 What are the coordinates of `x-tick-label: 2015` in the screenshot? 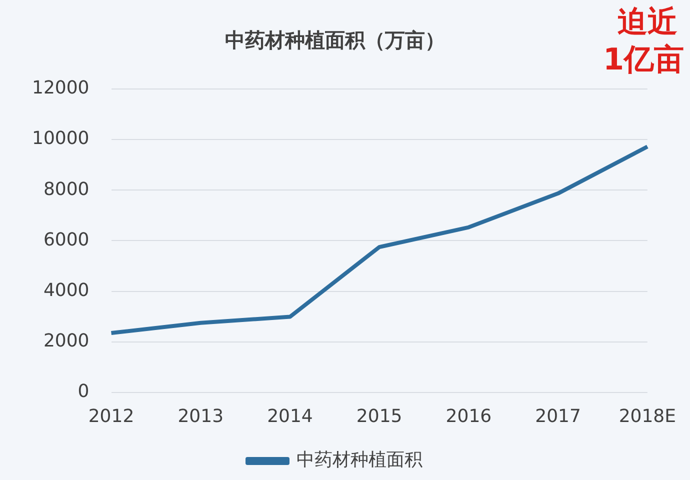 It's located at (379, 416).